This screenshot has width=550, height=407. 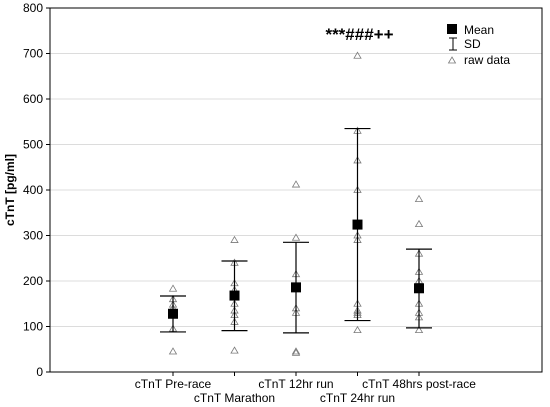 What do you see at coordinates (359, 34) in the screenshot?
I see `significance-annotation: ***###++` at bounding box center [359, 34].